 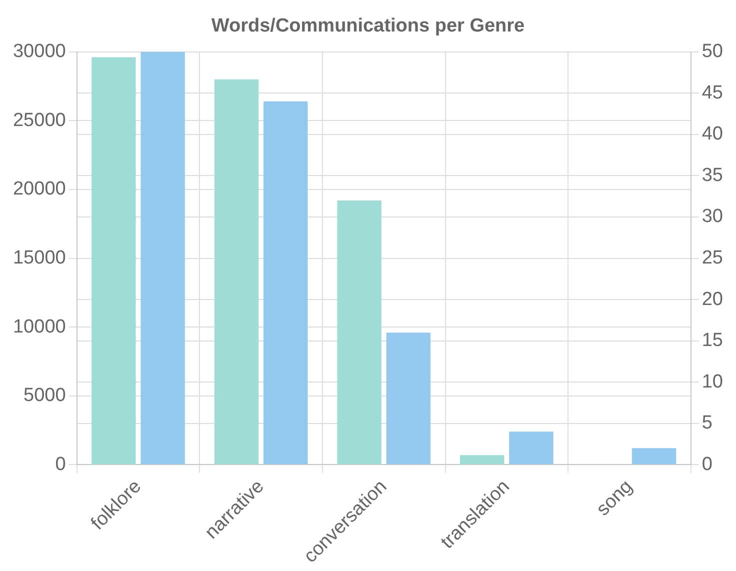 I want to click on y2-tick-label: 15, so click(x=713, y=341).